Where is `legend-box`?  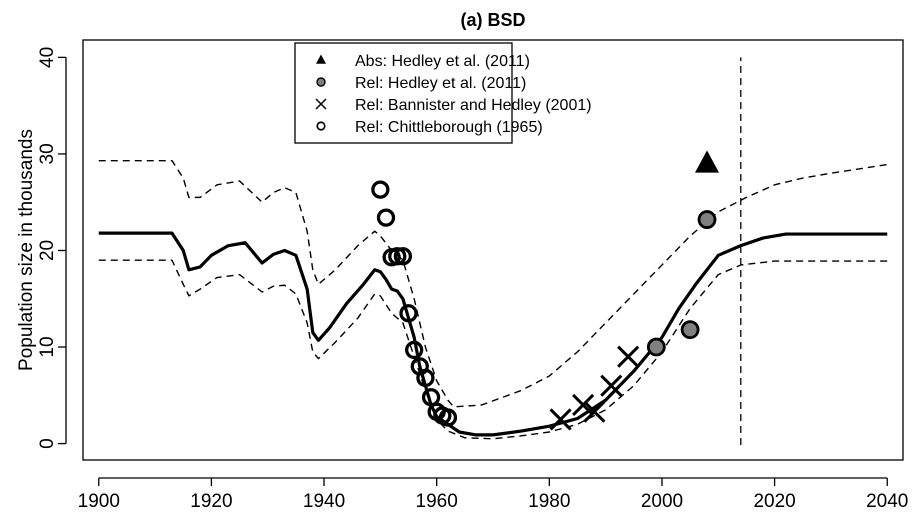
legend-box is located at coordinates (403, 93).